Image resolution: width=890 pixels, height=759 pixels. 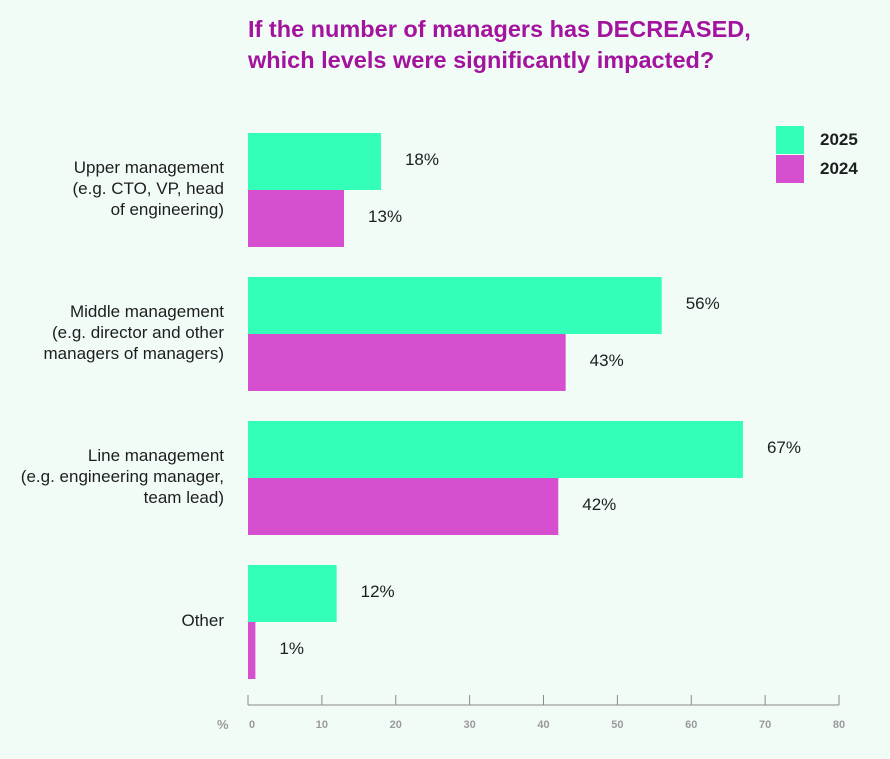 What do you see at coordinates (296, 218) in the screenshot?
I see `bar-upper-management-2024` at bounding box center [296, 218].